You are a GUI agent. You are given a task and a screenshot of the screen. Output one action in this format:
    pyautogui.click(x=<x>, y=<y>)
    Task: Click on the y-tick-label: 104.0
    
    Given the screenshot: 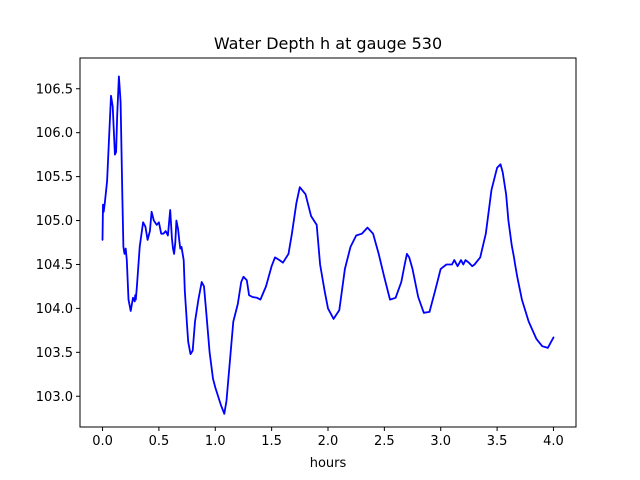 What is the action you would take?
    pyautogui.click(x=54, y=309)
    